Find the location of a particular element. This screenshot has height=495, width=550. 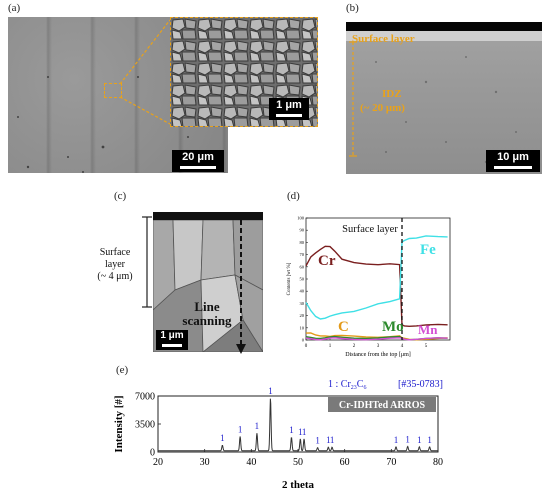

chart-d-title: Surface layer is located at coordinates (370, 229).